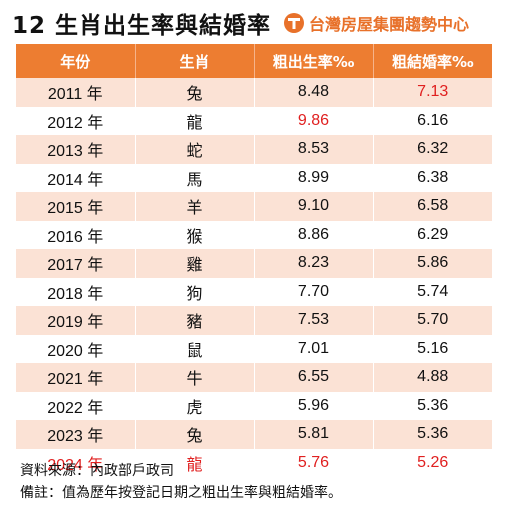 The height and width of the screenshot is (510, 508). I want to click on birth-rate-cell: 8.86, so click(314, 234).